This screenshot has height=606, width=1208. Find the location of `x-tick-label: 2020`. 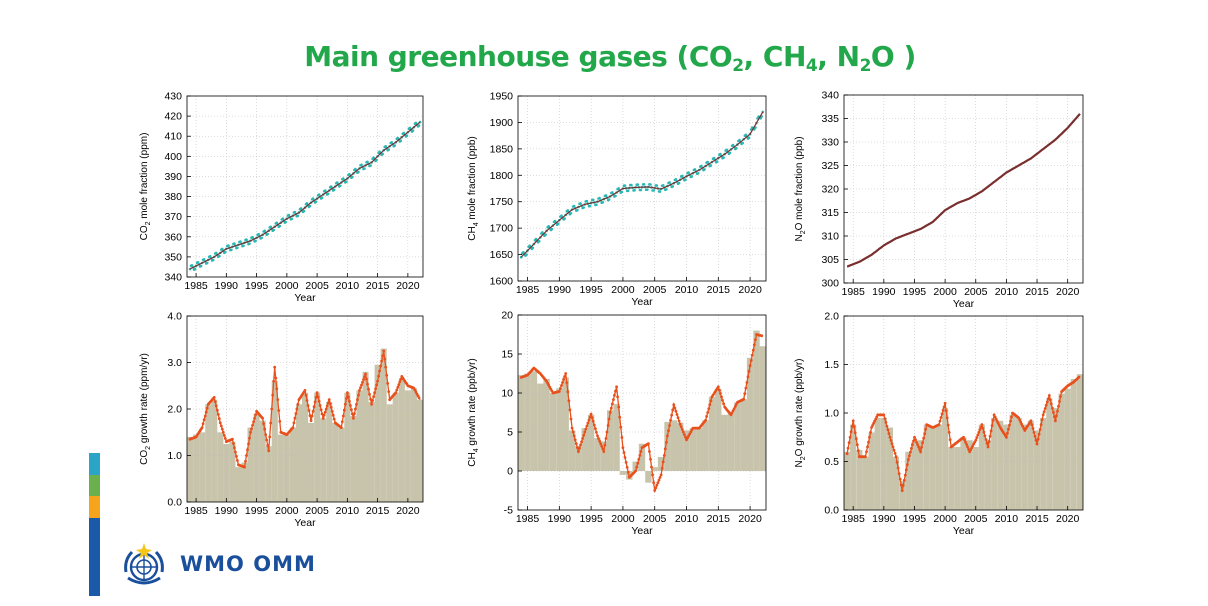

x-tick-label: 2020 is located at coordinates (750, 519).